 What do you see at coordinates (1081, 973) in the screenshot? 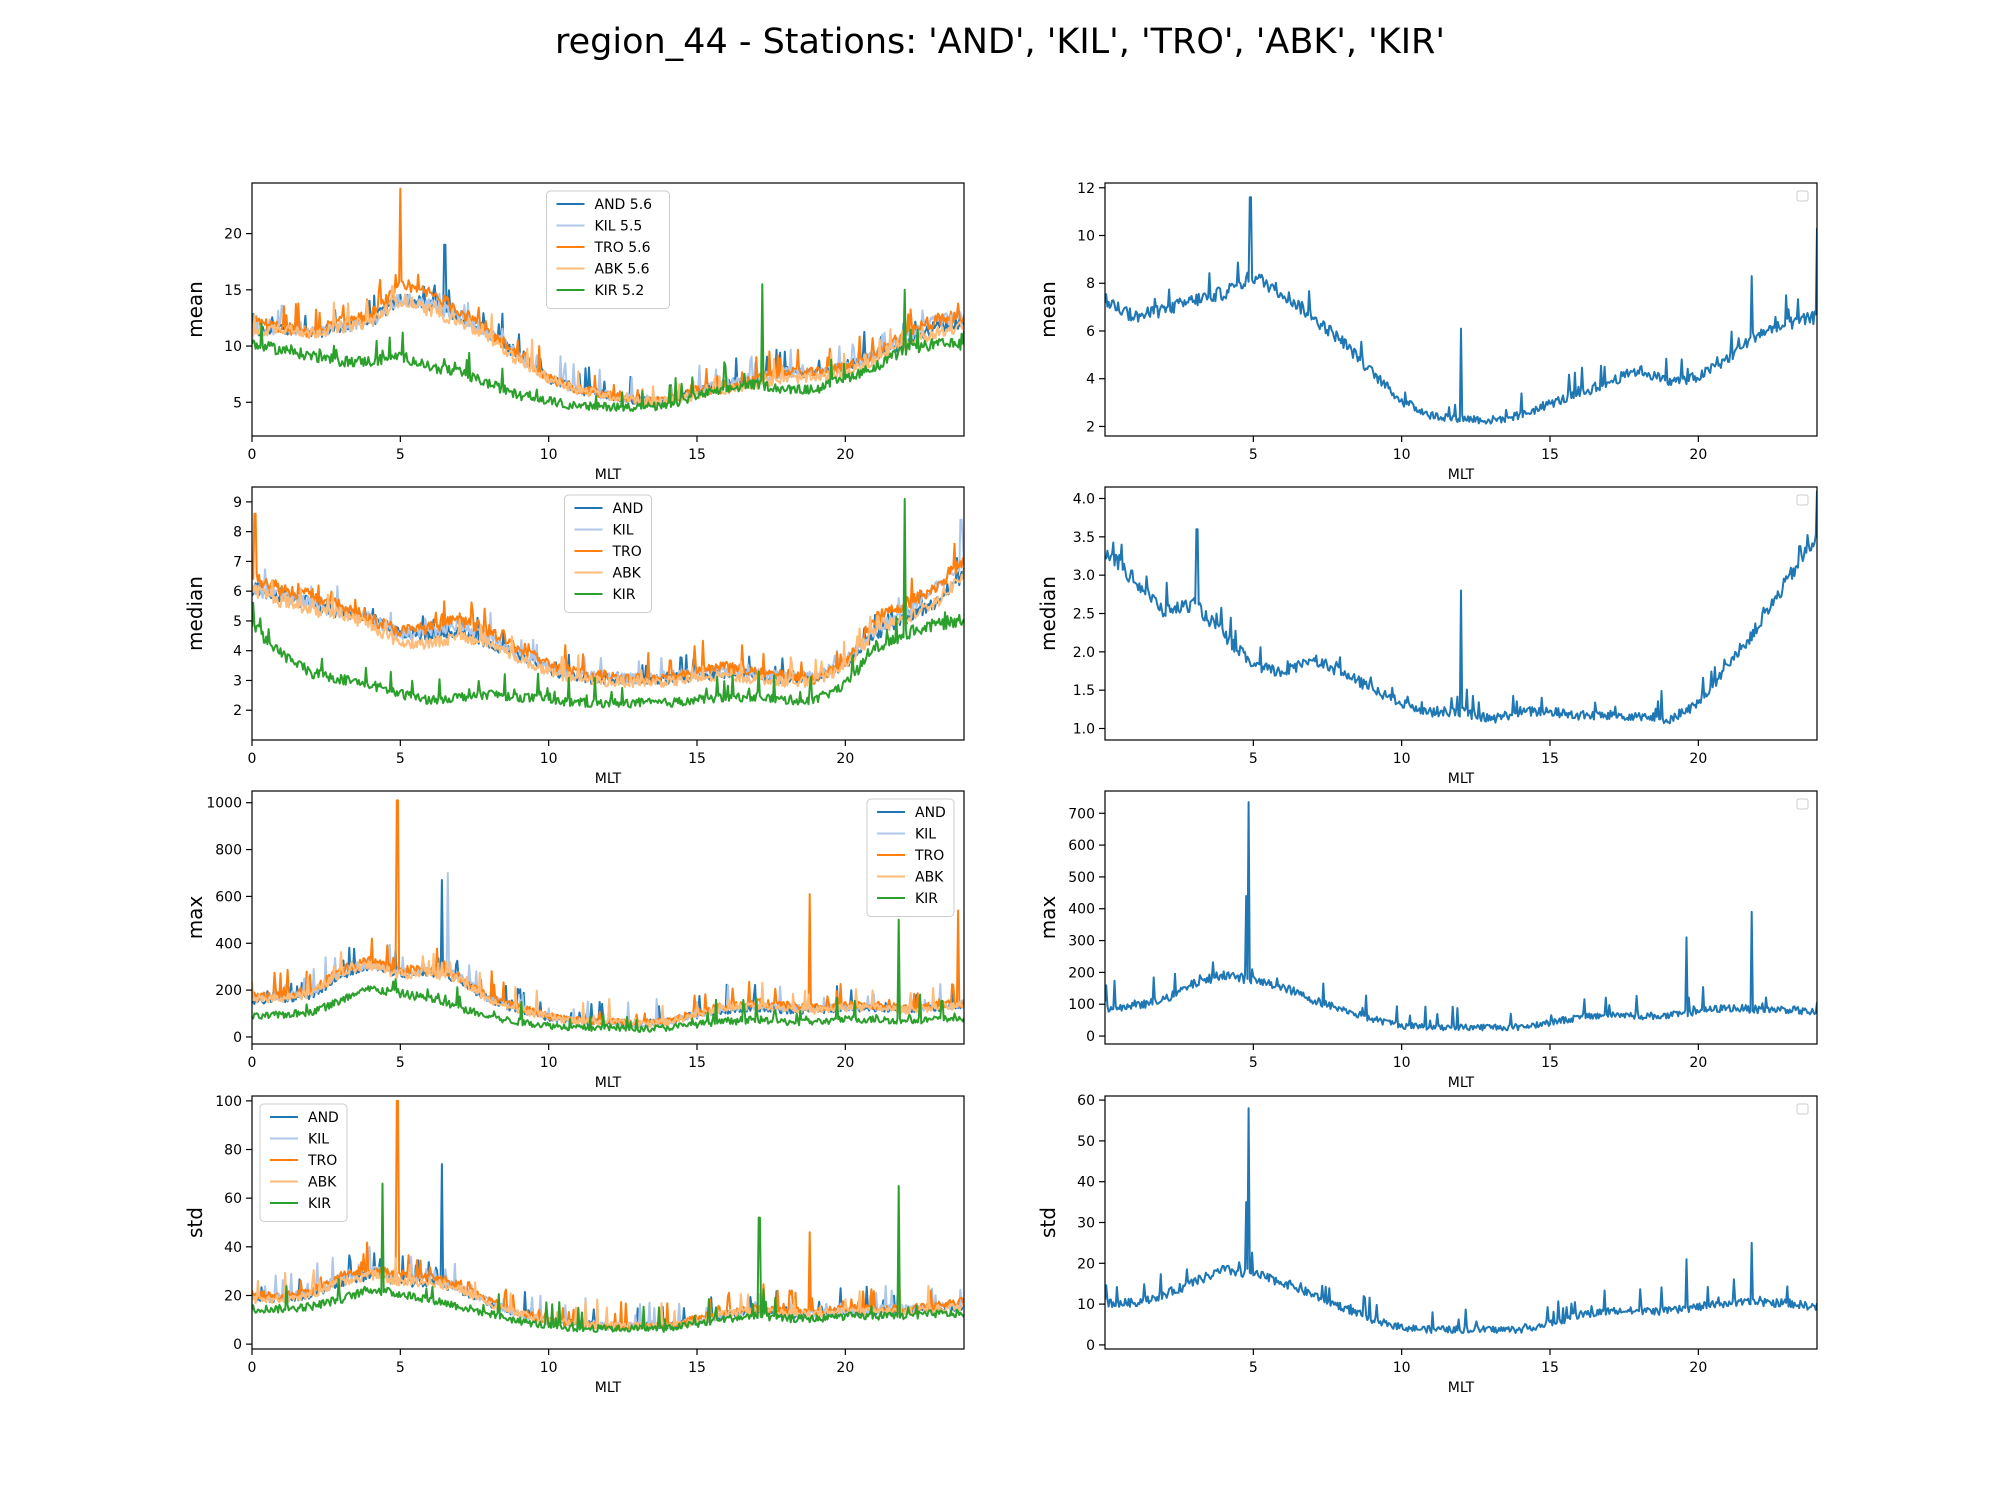
I see `y-tick-label: 200` at bounding box center [1081, 973].